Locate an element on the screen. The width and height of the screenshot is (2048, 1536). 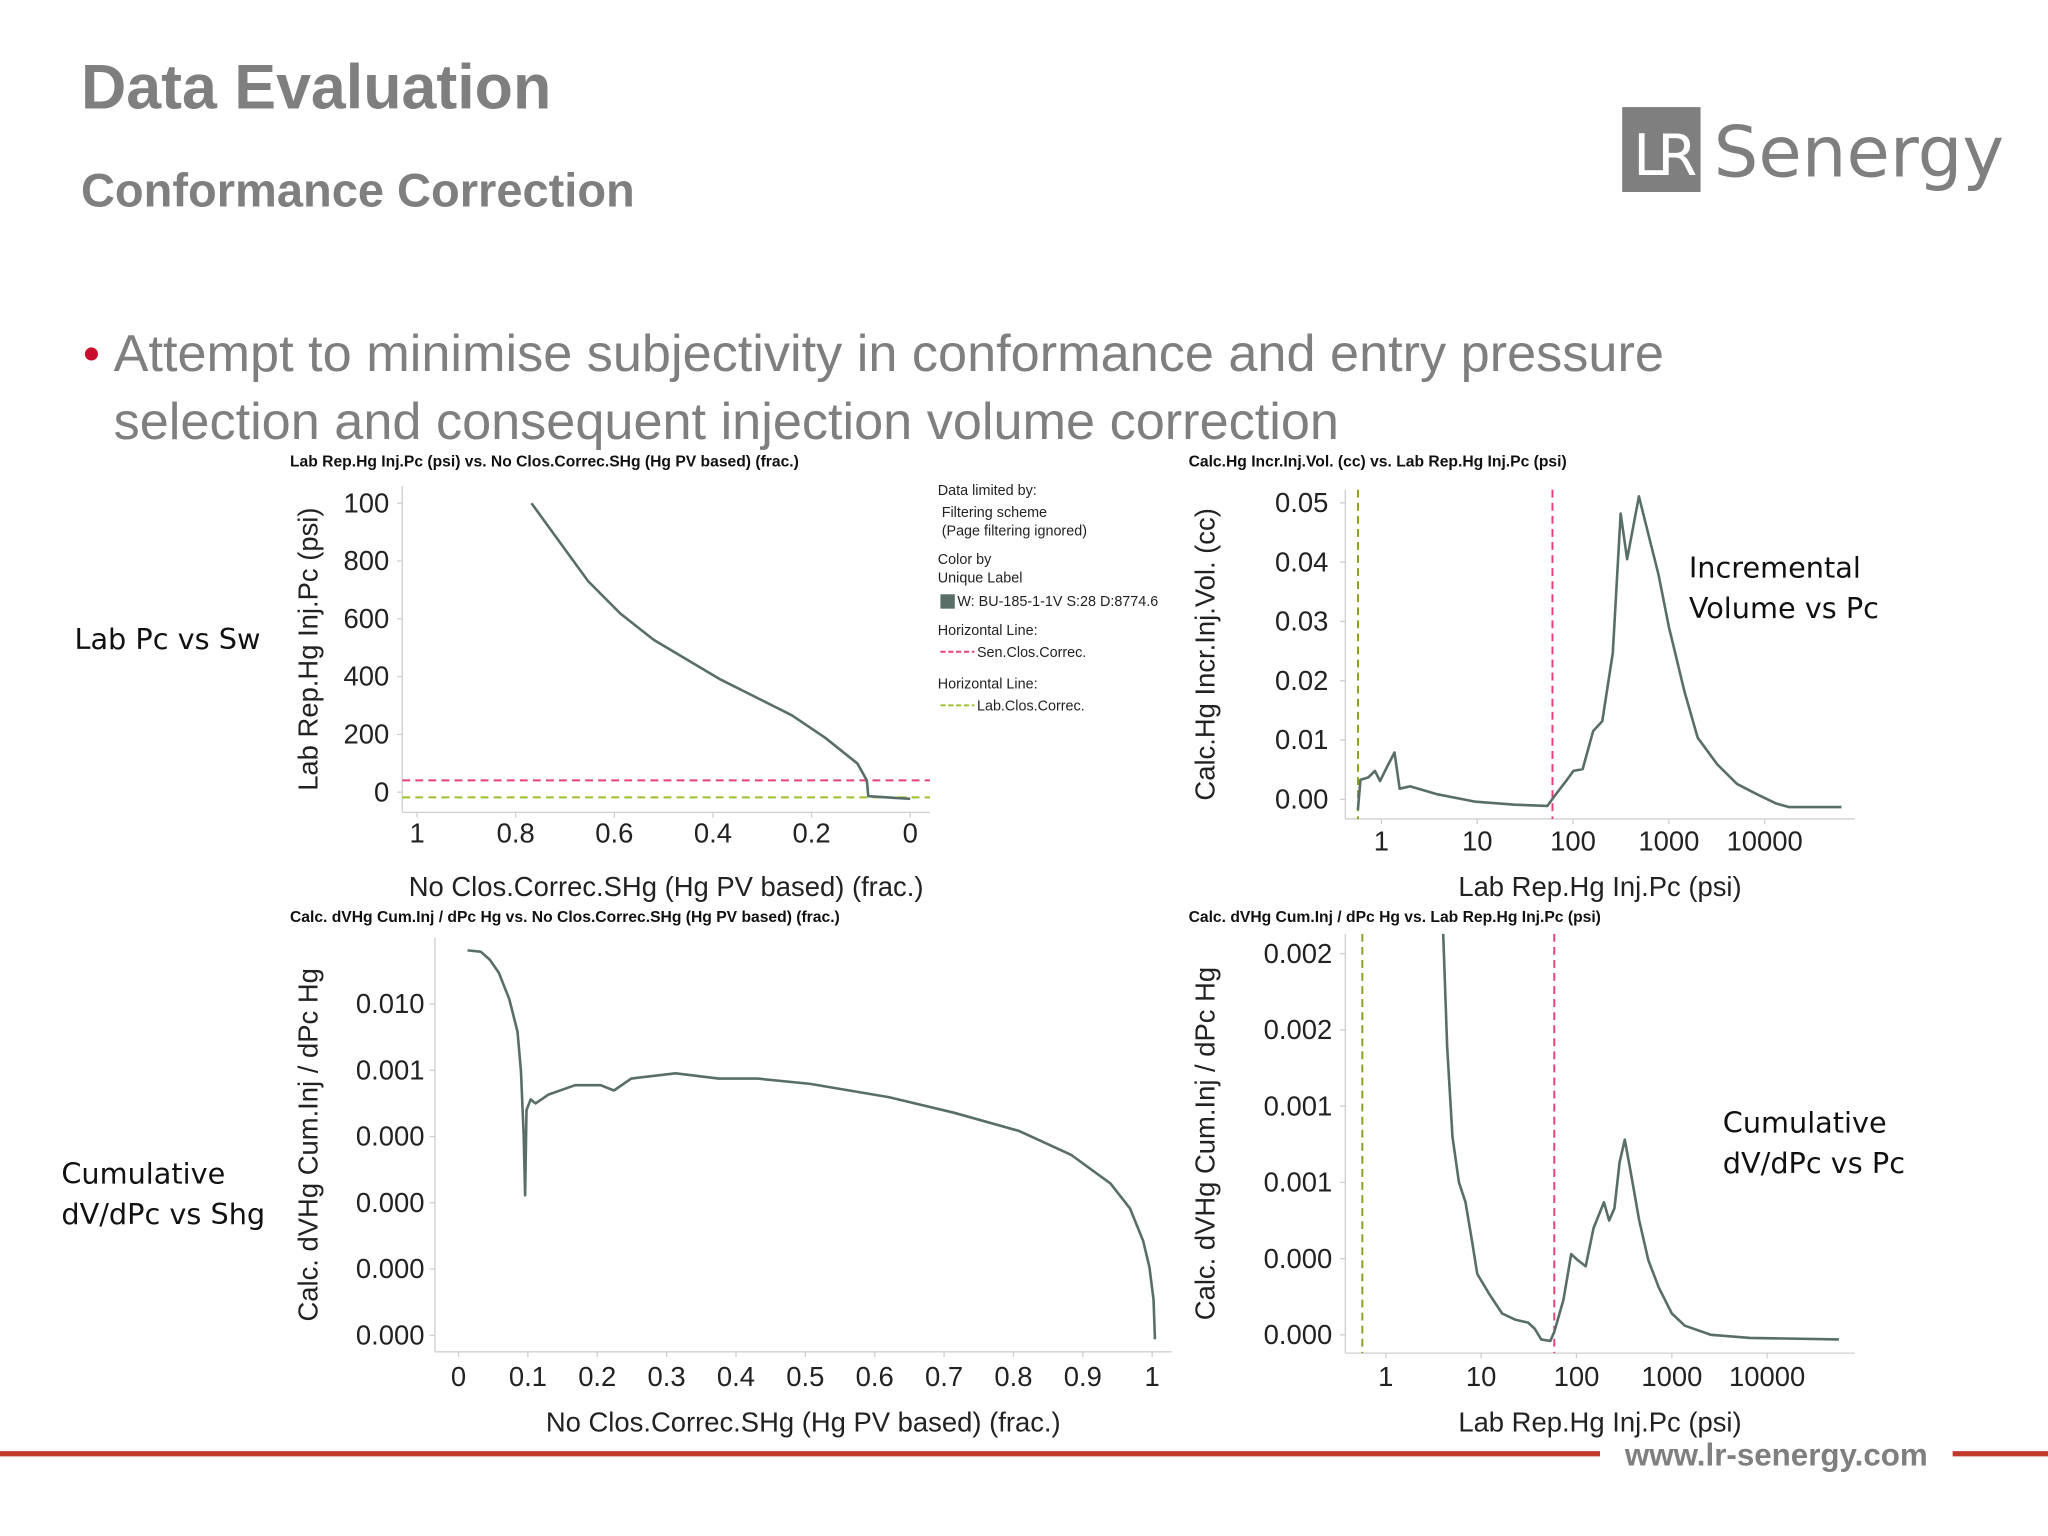
legend-note: Unique Label is located at coordinates (980, 579).